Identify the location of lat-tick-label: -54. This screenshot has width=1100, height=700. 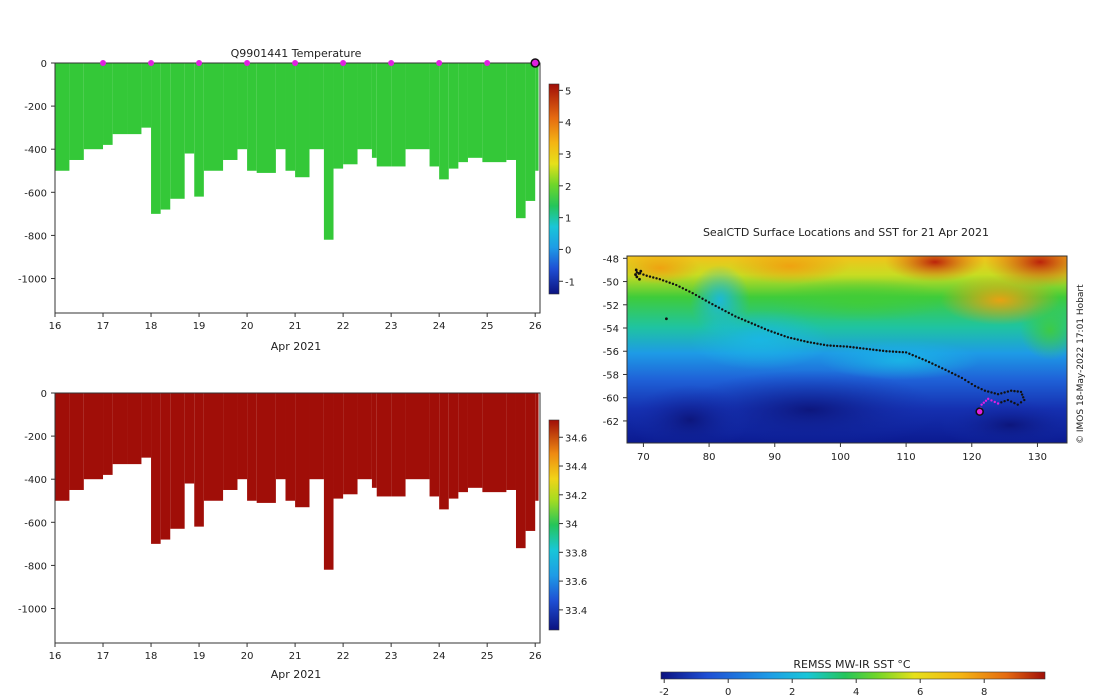
(611, 329).